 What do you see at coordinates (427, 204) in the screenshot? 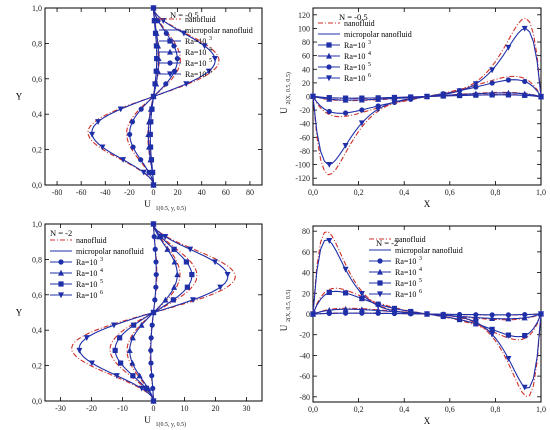
I see `x-axis-label: X` at bounding box center [427, 204].